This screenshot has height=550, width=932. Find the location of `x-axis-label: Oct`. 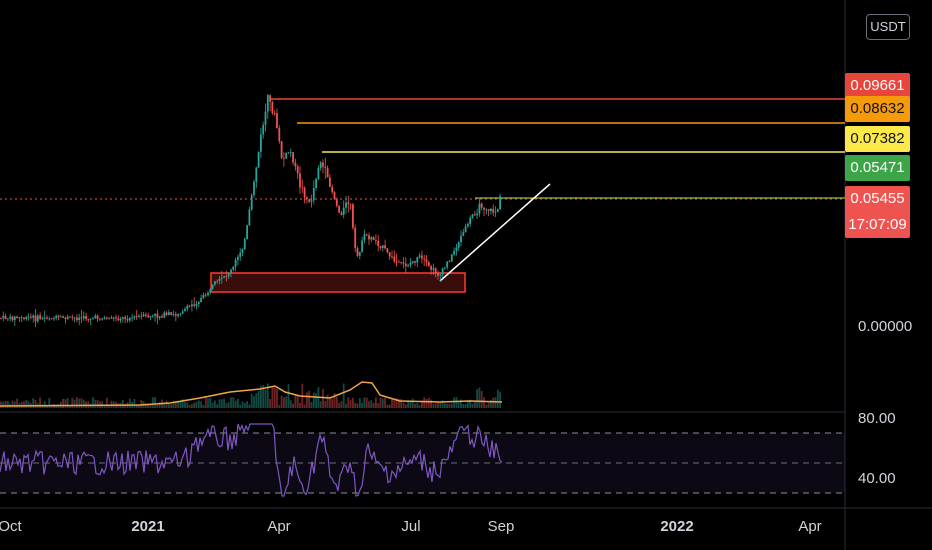

x-axis-label: Oct is located at coordinates (11, 526).